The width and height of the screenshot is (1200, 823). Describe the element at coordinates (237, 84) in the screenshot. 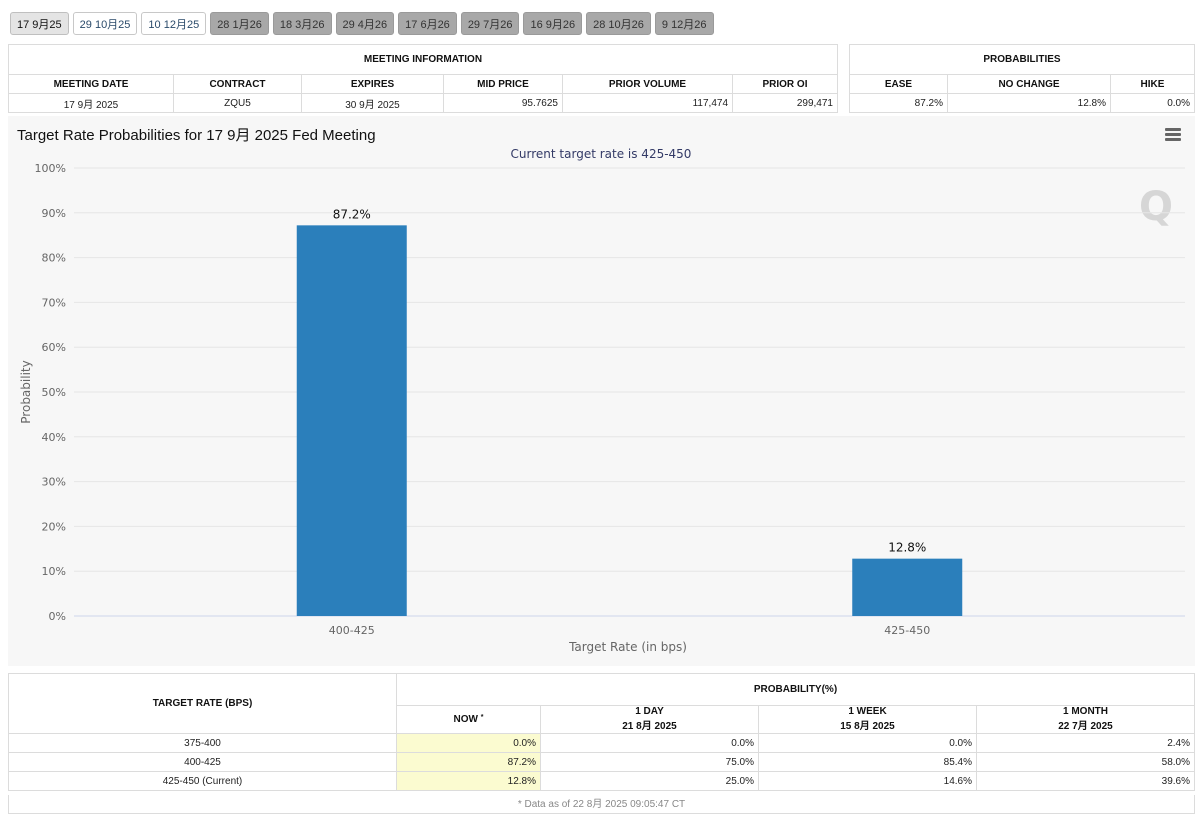

I see `col-contract: CONTRACT` at that location.